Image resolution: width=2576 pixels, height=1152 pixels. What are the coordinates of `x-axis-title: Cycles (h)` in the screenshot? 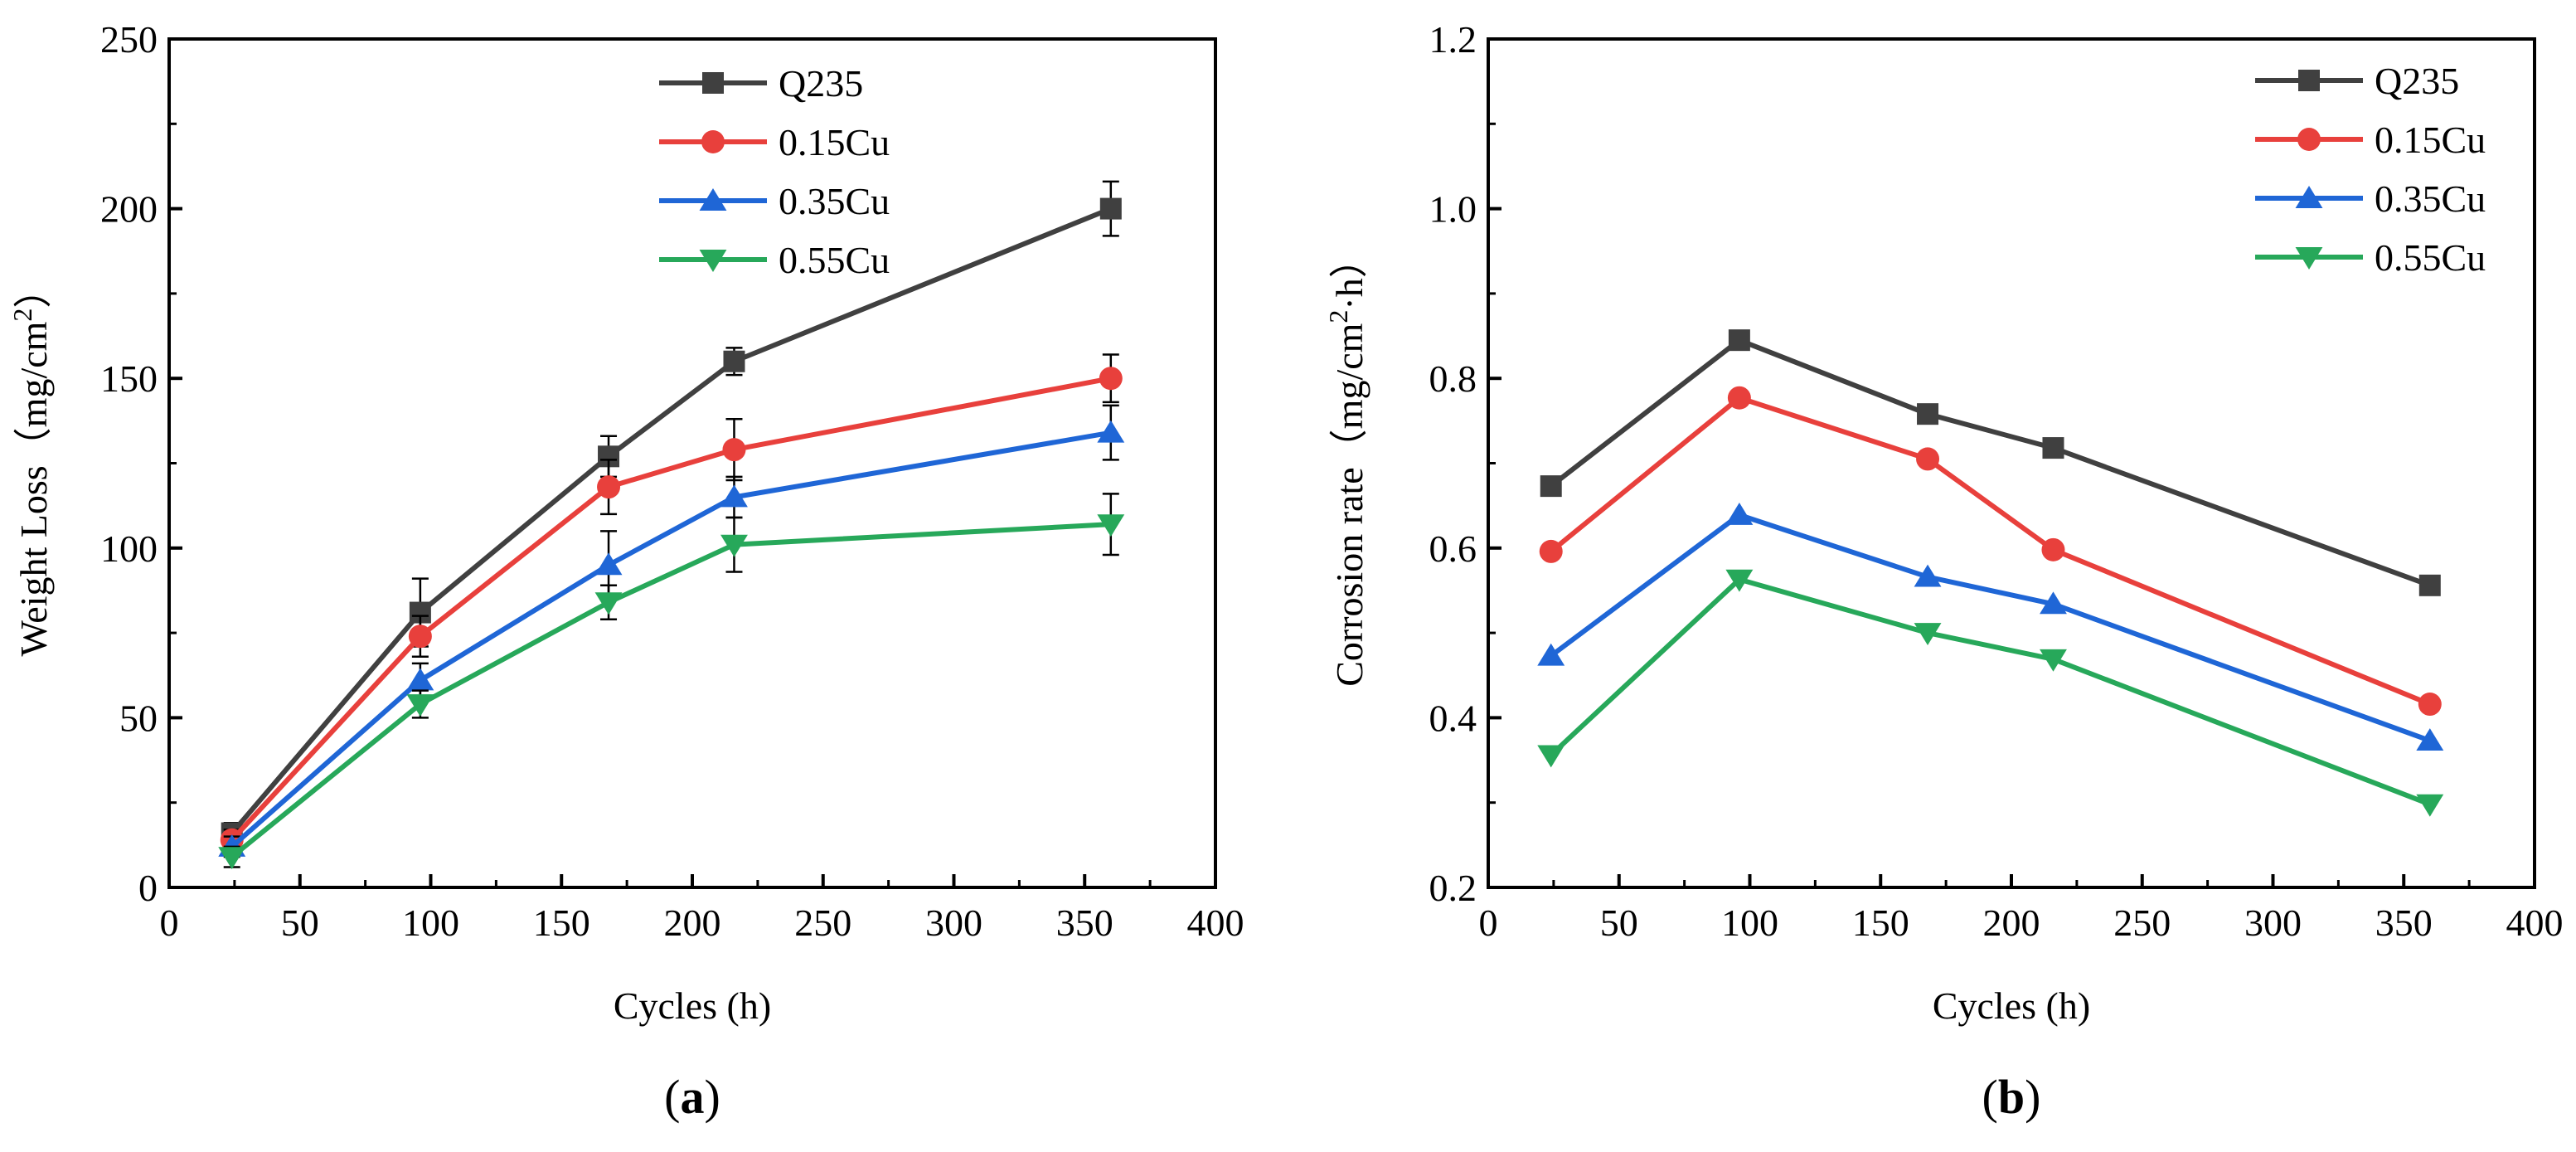 It's located at (692, 1006).